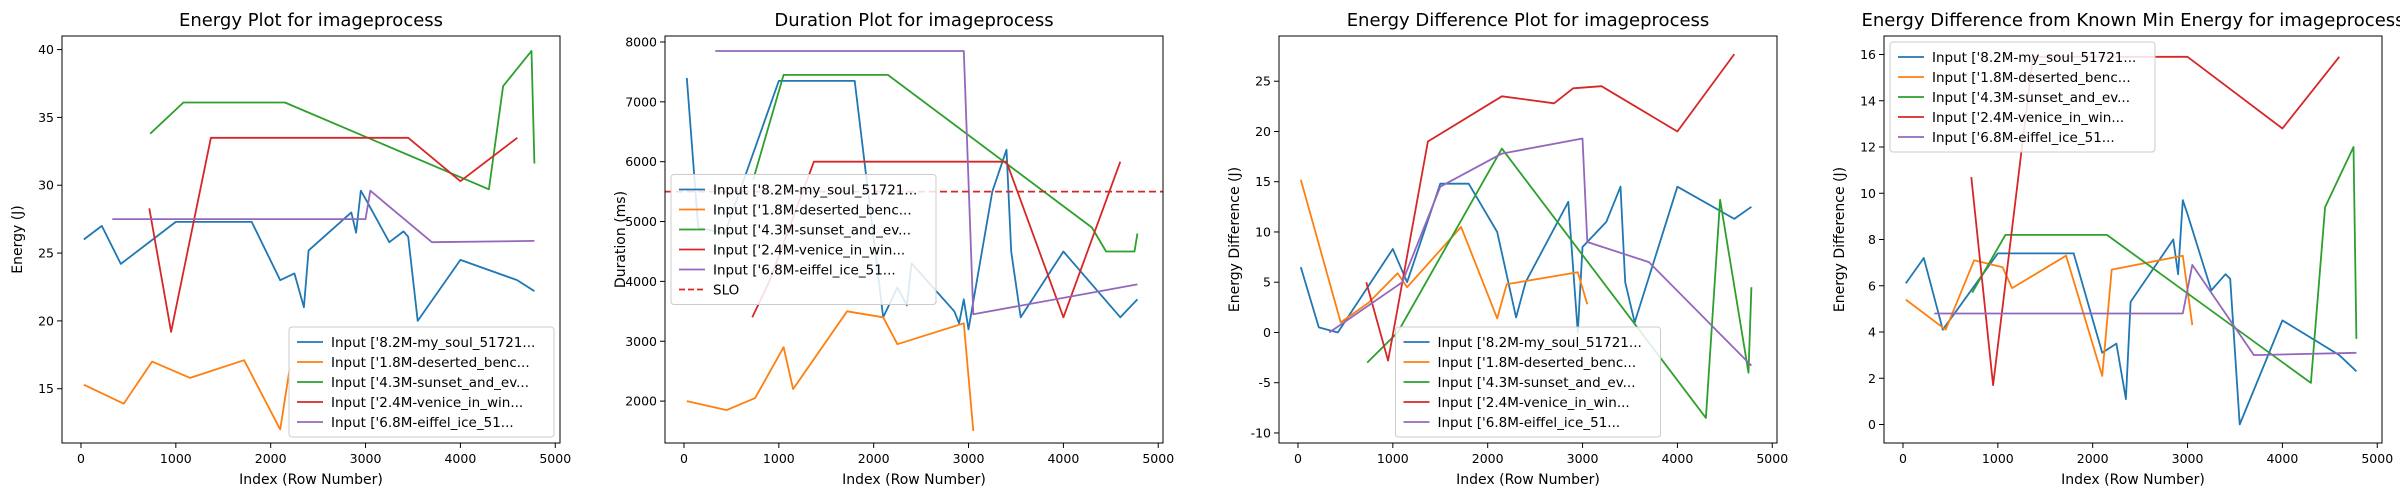 The height and width of the screenshot is (500, 2400). What do you see at coordinates (641, 281) in the screenshot?
I see `y-tick-label: 4000` at bounding box center [641, 281].